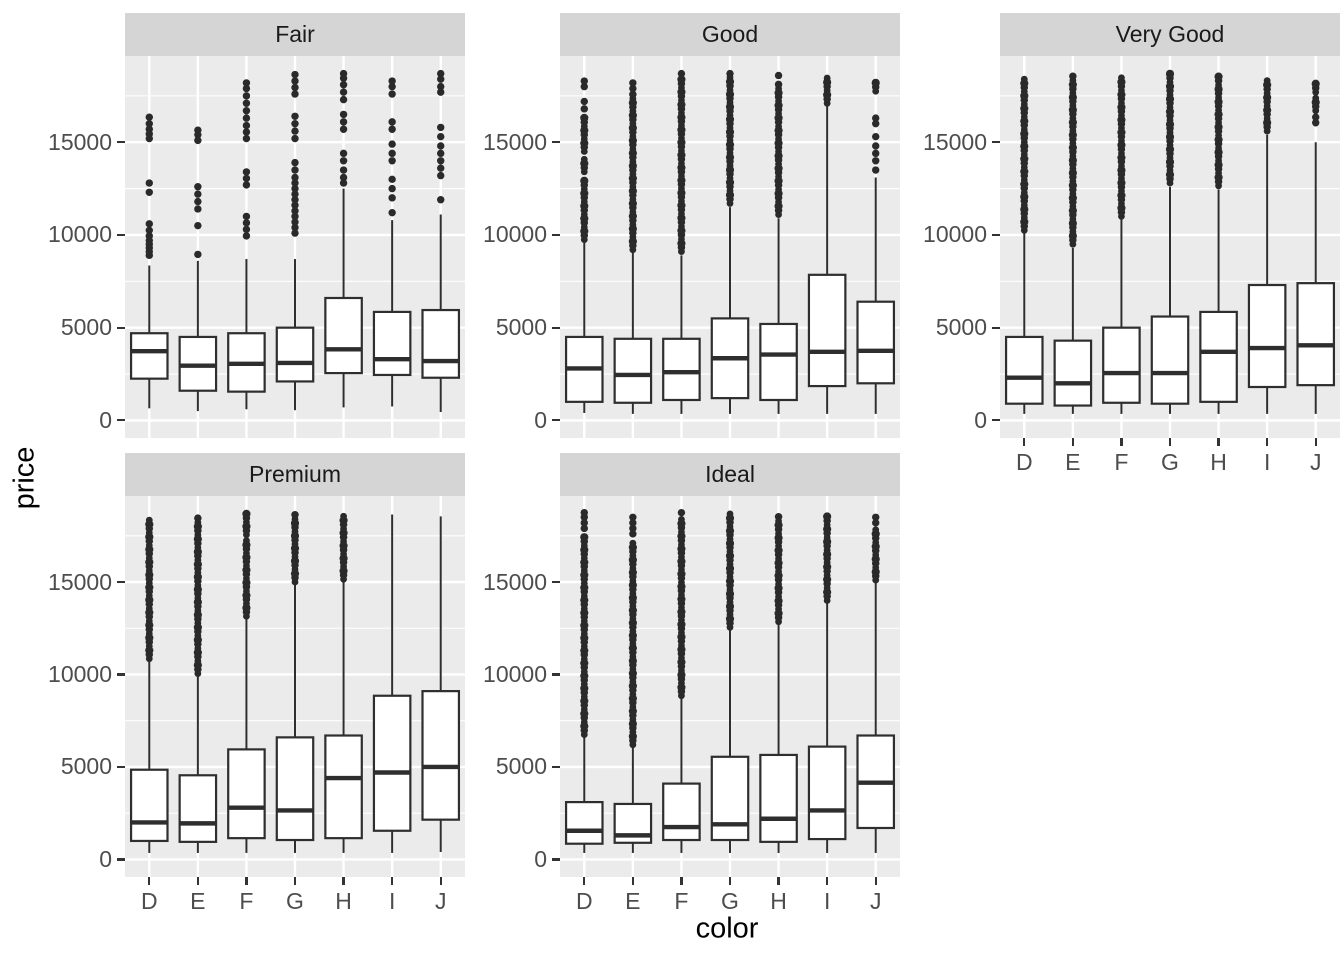  I want to click on boxplot-very-good-J, so click(1316, 246).